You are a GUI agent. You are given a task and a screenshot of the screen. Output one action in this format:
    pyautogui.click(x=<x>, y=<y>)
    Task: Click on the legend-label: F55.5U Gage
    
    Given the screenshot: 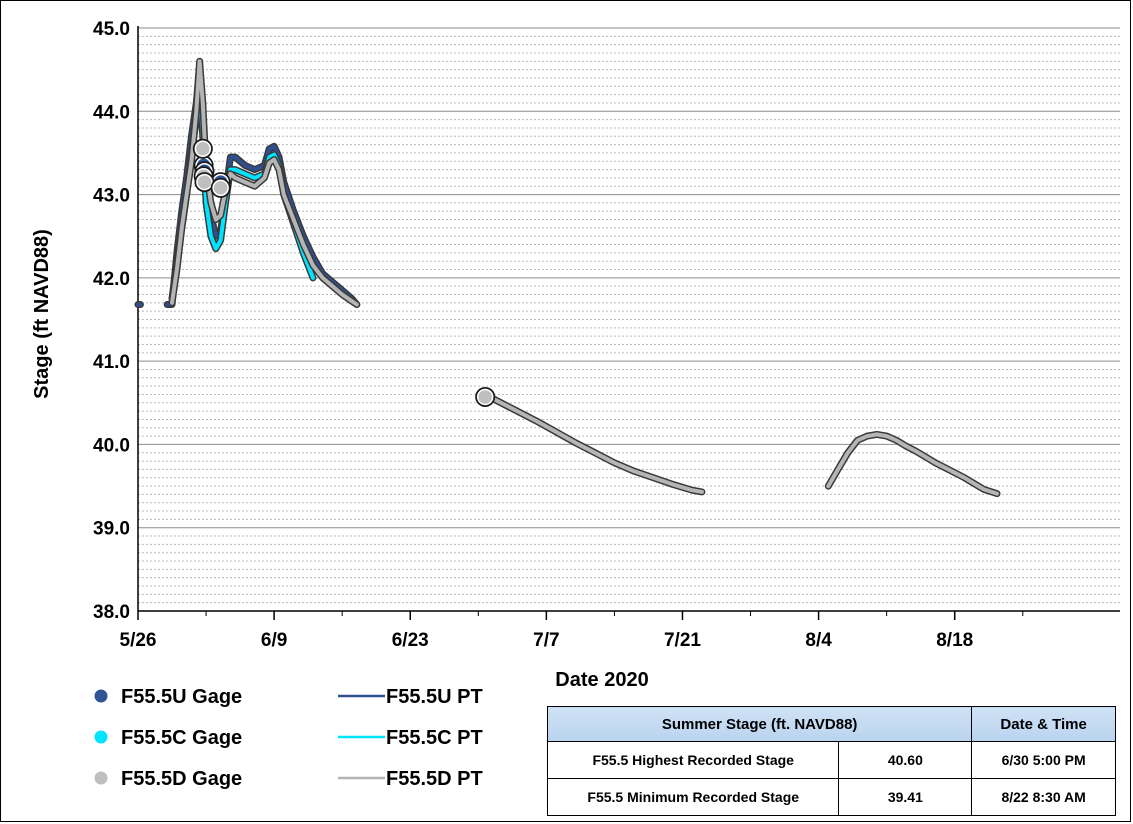 What is the action you would take?
    pyautogui.click(x=181, y=697)
    